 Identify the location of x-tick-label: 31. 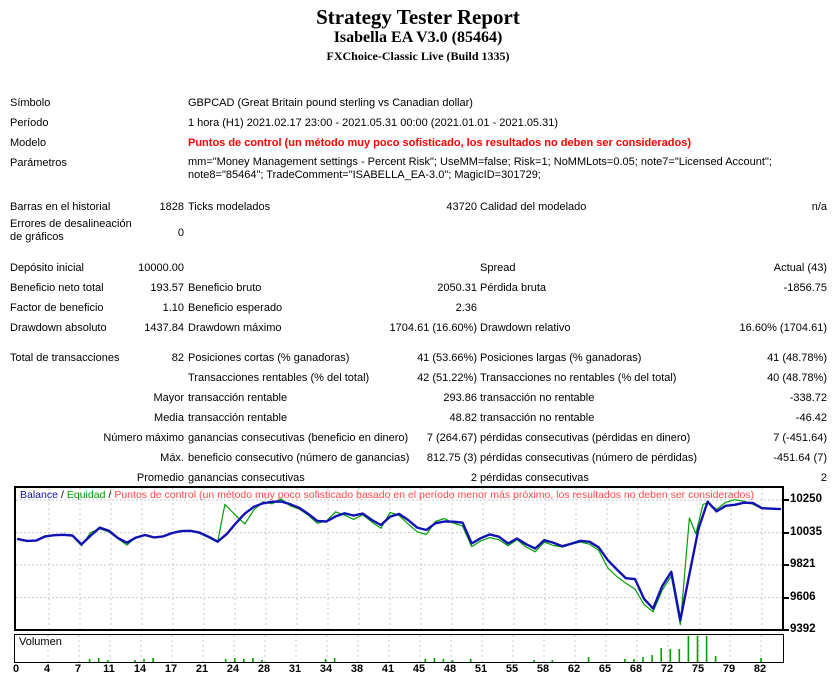
(295, 669).